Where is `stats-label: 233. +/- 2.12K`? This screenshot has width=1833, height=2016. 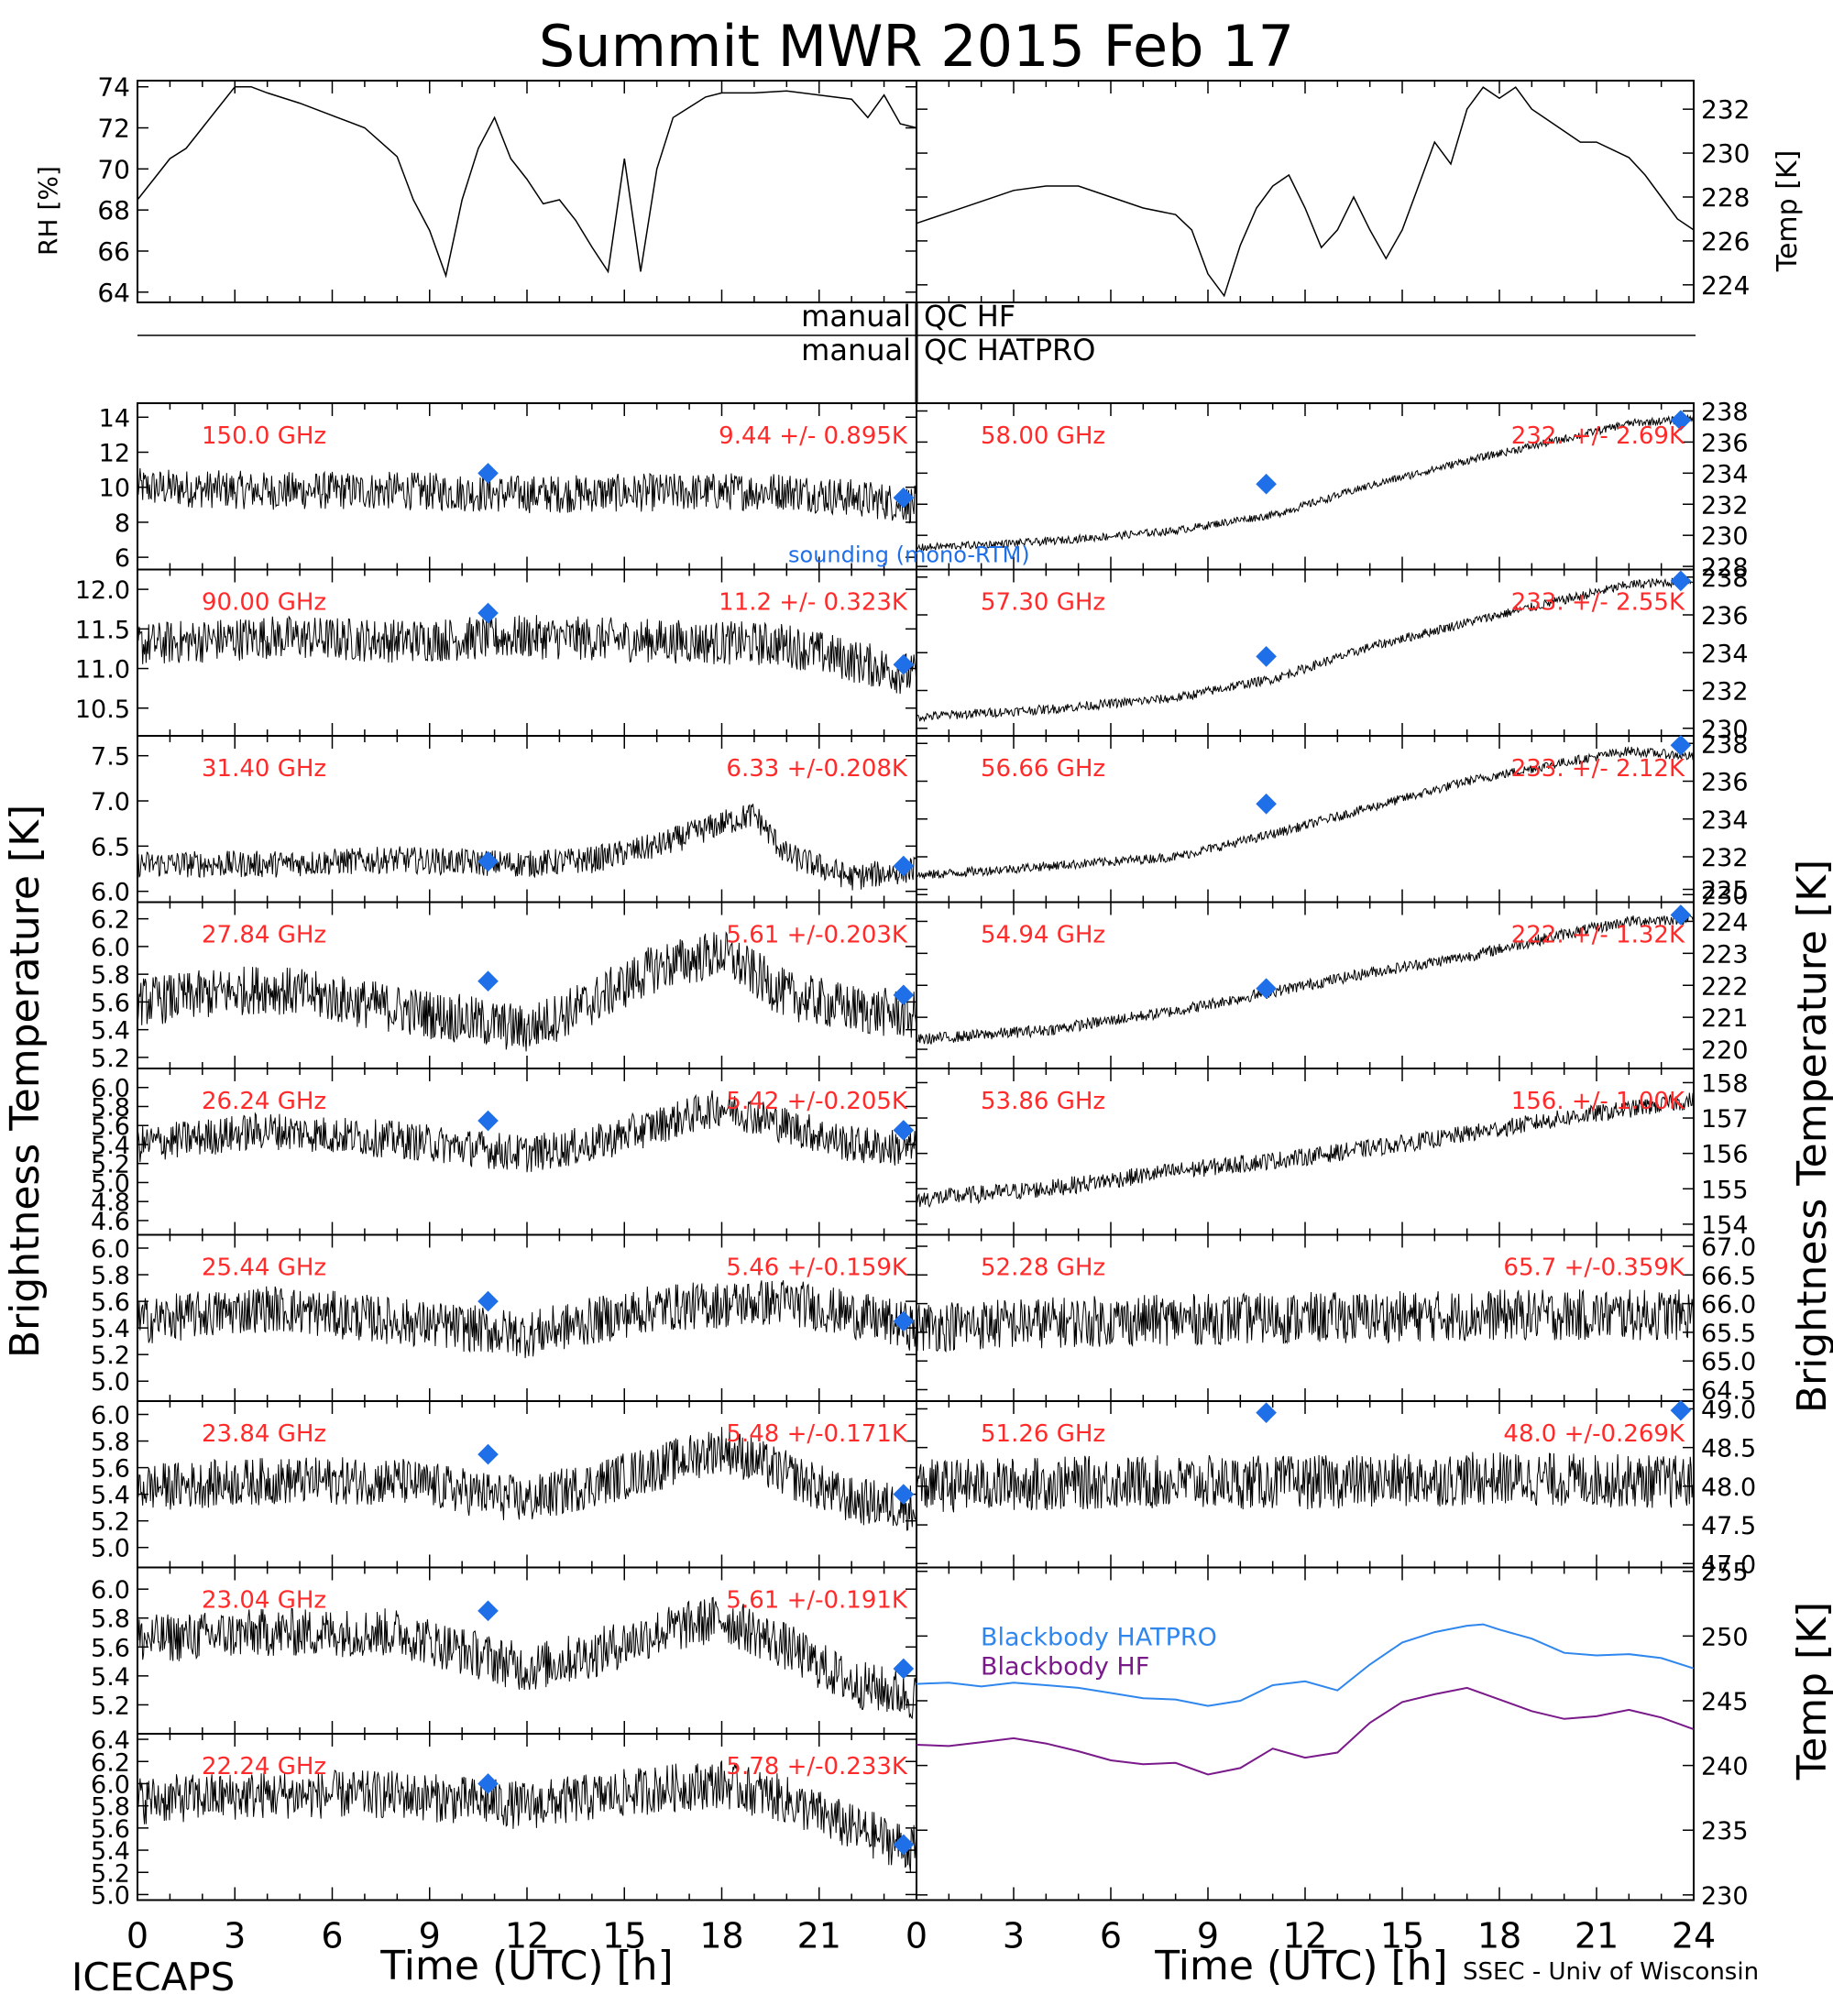 stats-label: 233. +/- 2.12K is located at coordinates (1598, 769).